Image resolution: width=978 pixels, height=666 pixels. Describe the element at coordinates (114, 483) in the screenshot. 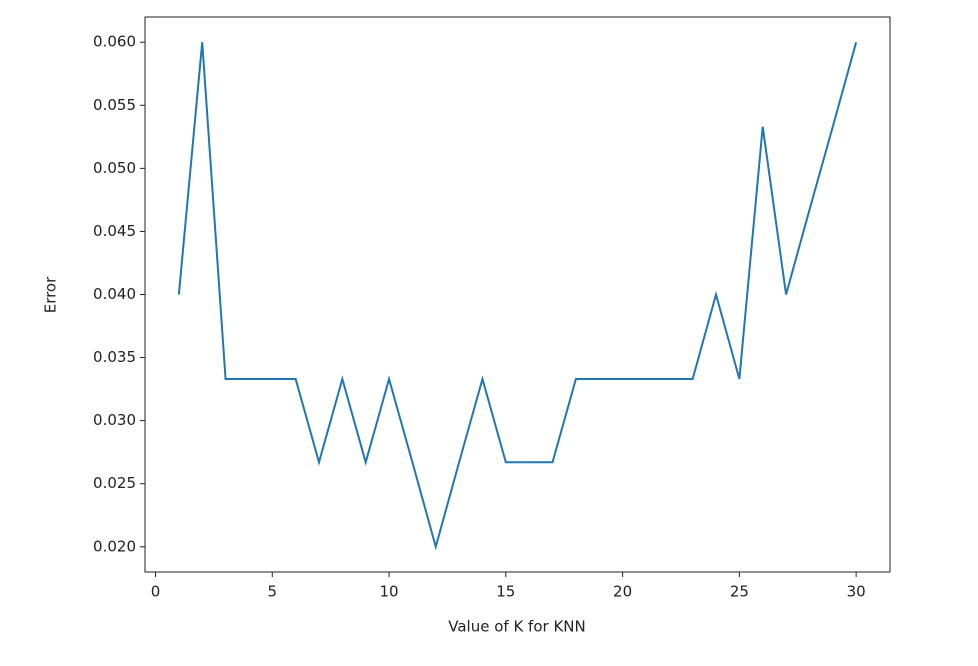

I see `y-tick-label: 0.025` at that location.